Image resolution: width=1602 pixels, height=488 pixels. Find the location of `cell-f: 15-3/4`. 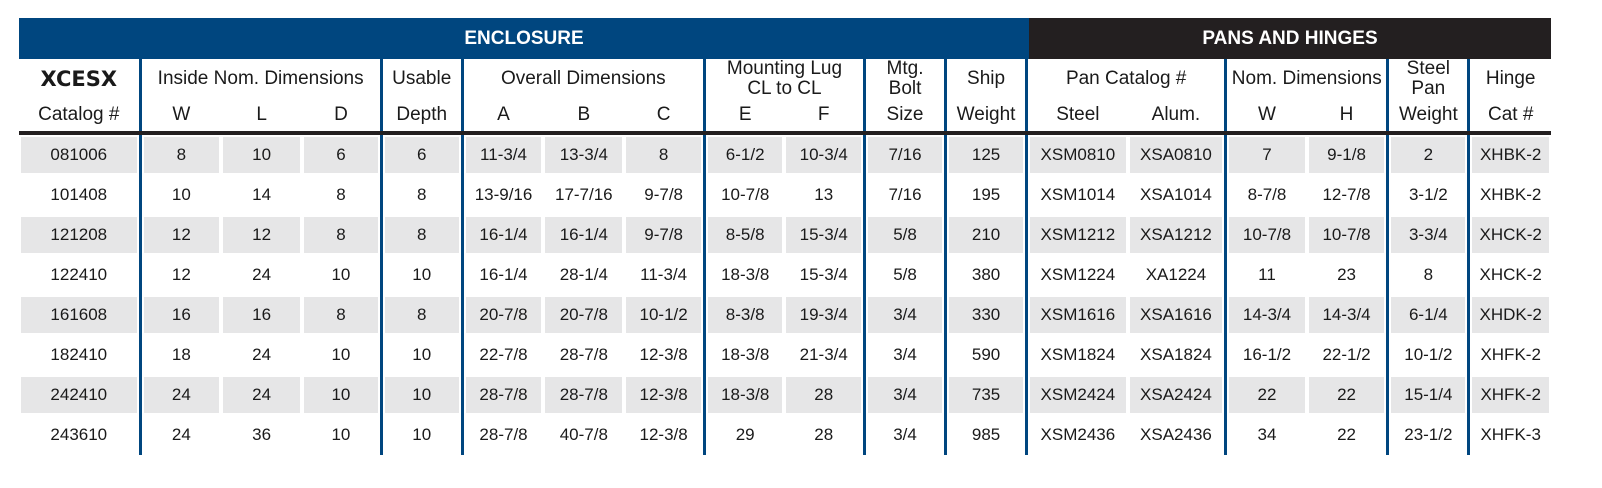

cell-f: 15-3/4 is located at coordinates (824, 235).